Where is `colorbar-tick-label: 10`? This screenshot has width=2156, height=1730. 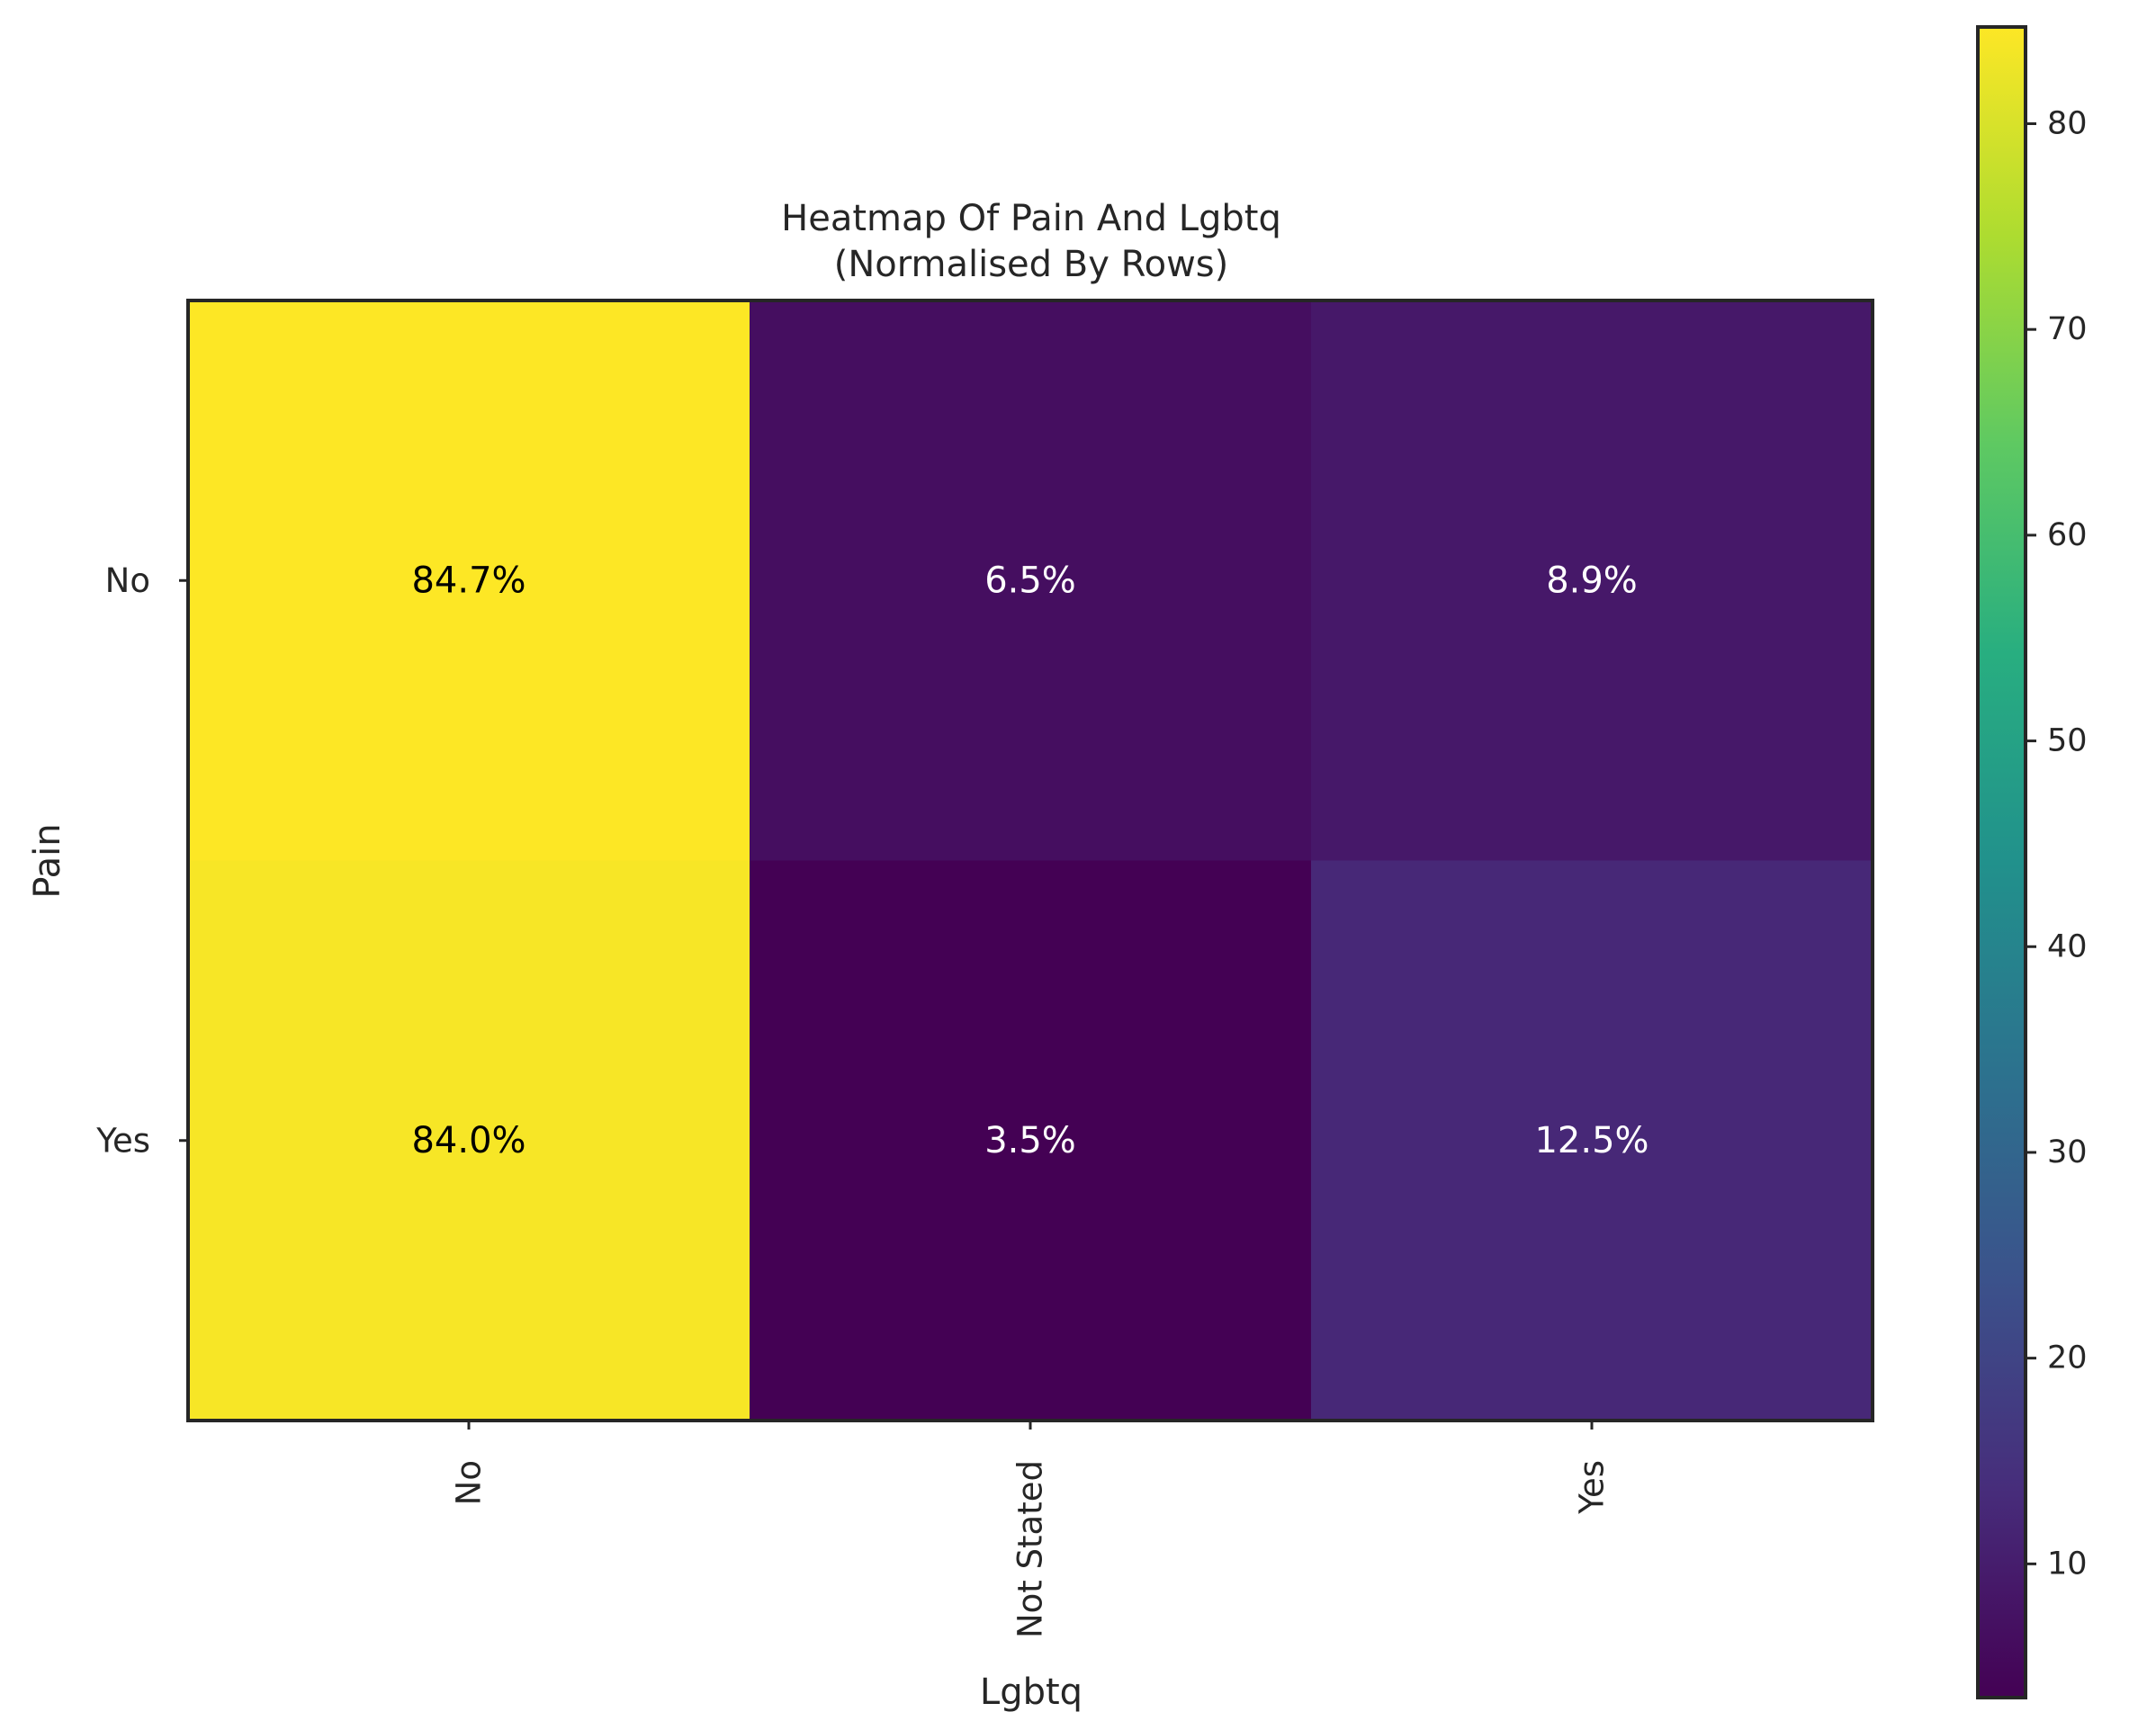 colorbar-tick-label: 10 is located at coordinates (2067, 1564).